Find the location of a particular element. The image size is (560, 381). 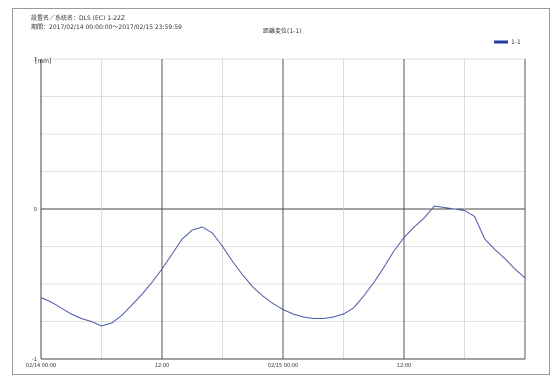

y-tick-label: -1 is located at coordinates (34, 360).